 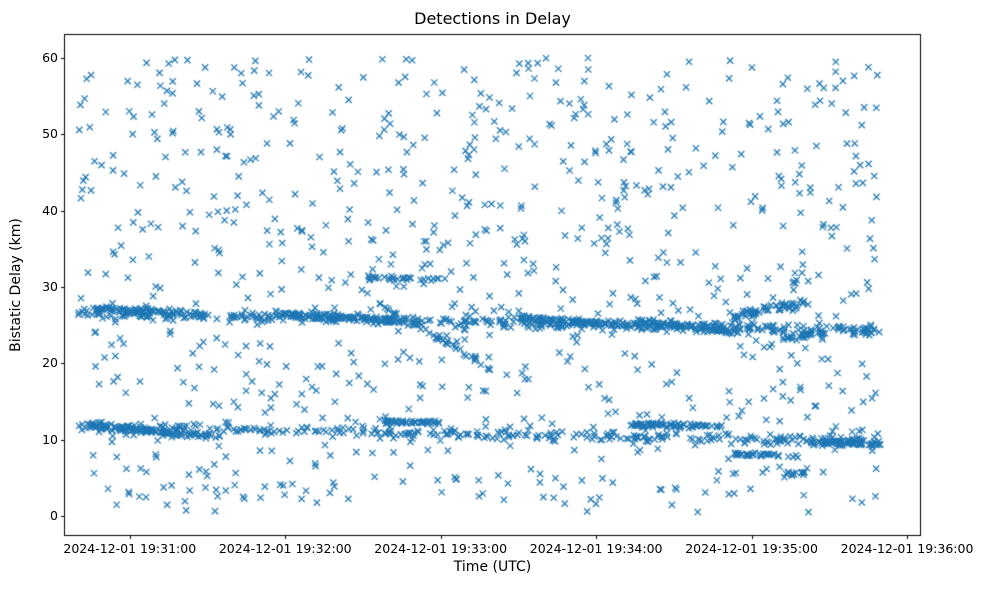 I want to click on x-axis-label: Time (UTC), so click(x=492, y=567).